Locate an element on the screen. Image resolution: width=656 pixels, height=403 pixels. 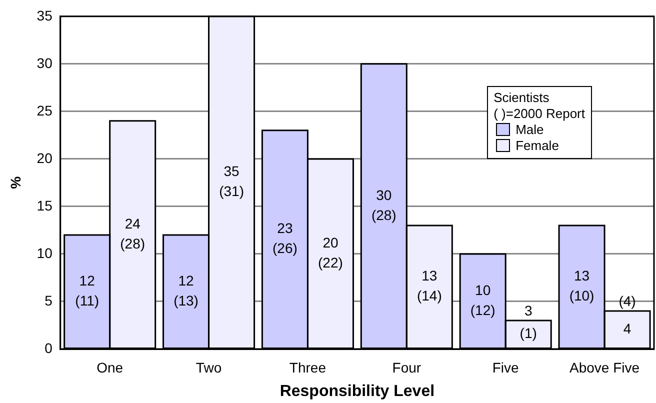
y-axis-title: % is located at coordinates (15, 182).